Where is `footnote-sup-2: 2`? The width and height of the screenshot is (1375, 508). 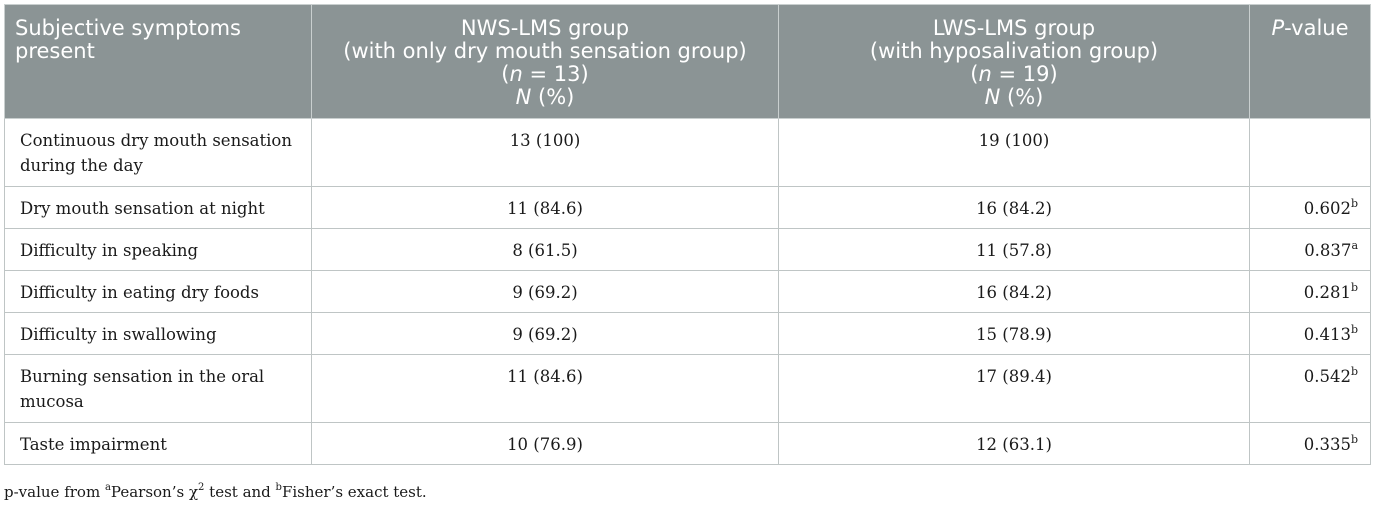
footnote-sup-2: 2 is located at coordinates (201, 487).